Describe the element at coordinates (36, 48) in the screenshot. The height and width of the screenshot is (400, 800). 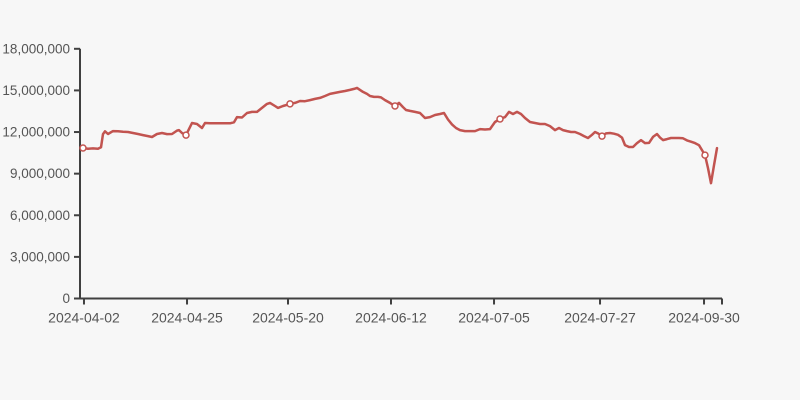
I see `y-tick-label: 18,000,000` at that location.